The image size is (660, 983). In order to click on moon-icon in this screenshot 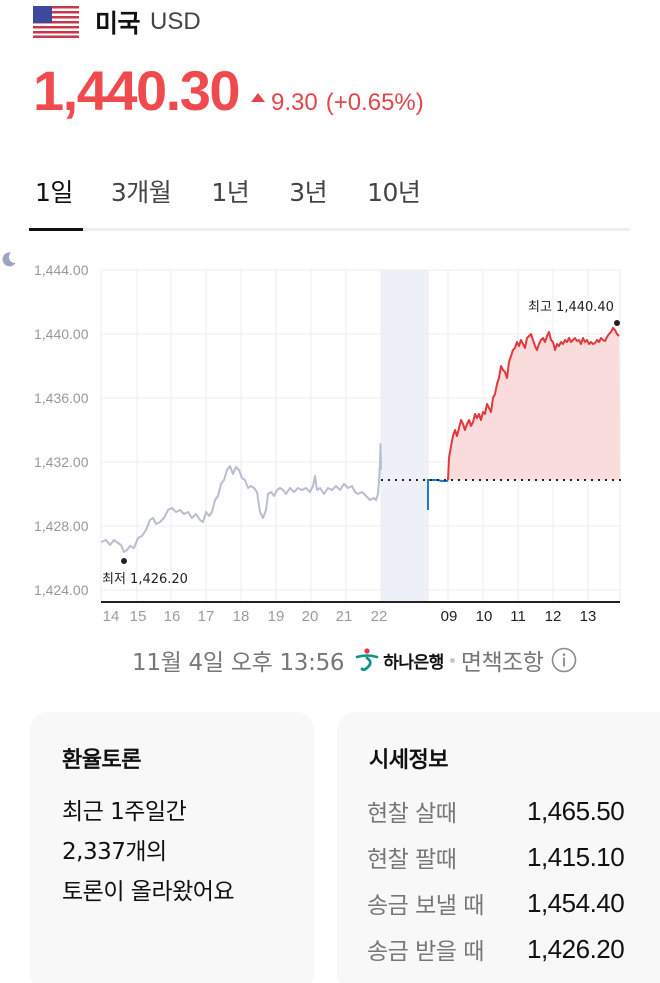, I will do `click(9, 259)`.